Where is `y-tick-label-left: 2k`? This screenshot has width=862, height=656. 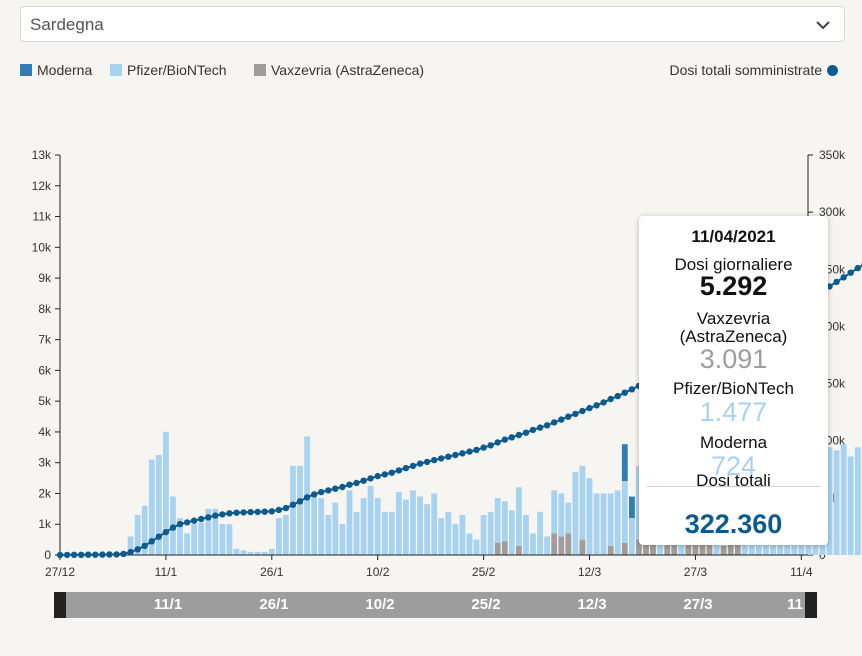
y-tick-label-left: 2k is located at coordinates (45, 493).